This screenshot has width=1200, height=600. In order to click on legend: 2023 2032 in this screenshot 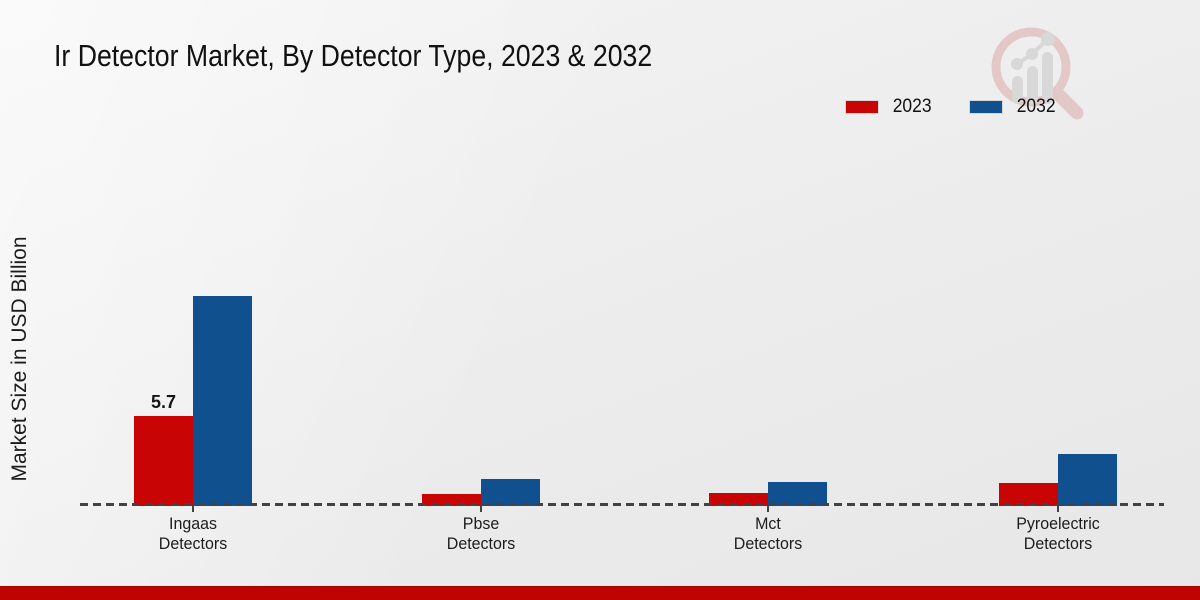, I will do `click(951, 107)`.